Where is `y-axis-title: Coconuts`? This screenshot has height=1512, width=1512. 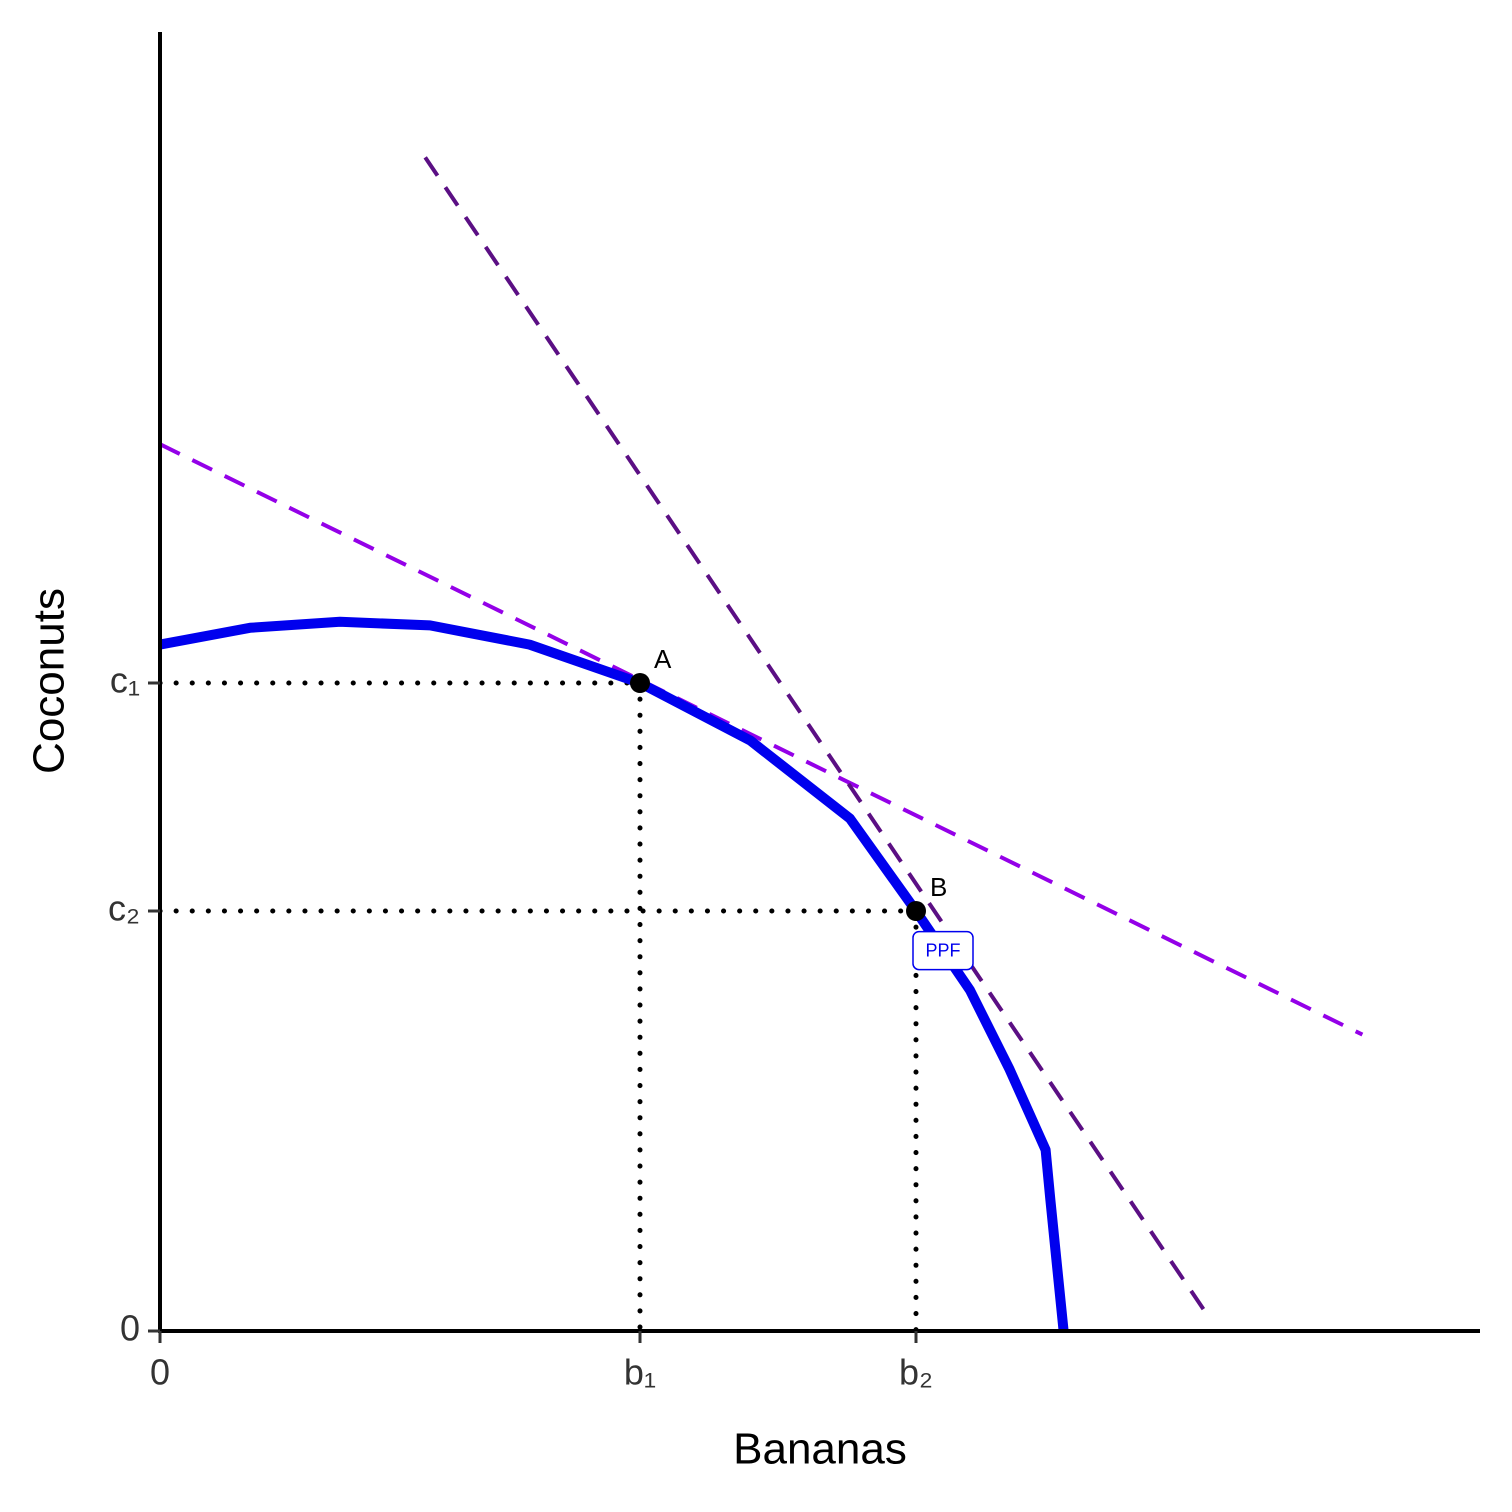
y-axis-title: Coconuts is located at coordinates (49, 681).